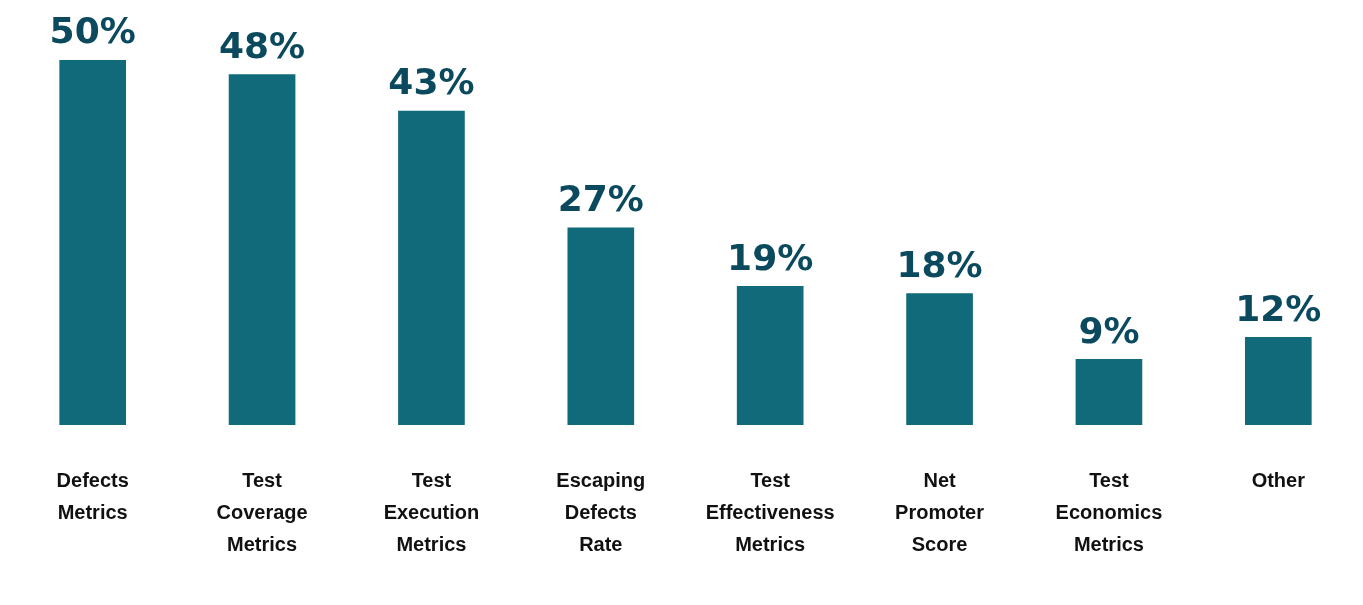 The width and height of the screenshot is (1363, 605). I want to click on x-tick-label: Net Promoter Score, so click(940, 511).